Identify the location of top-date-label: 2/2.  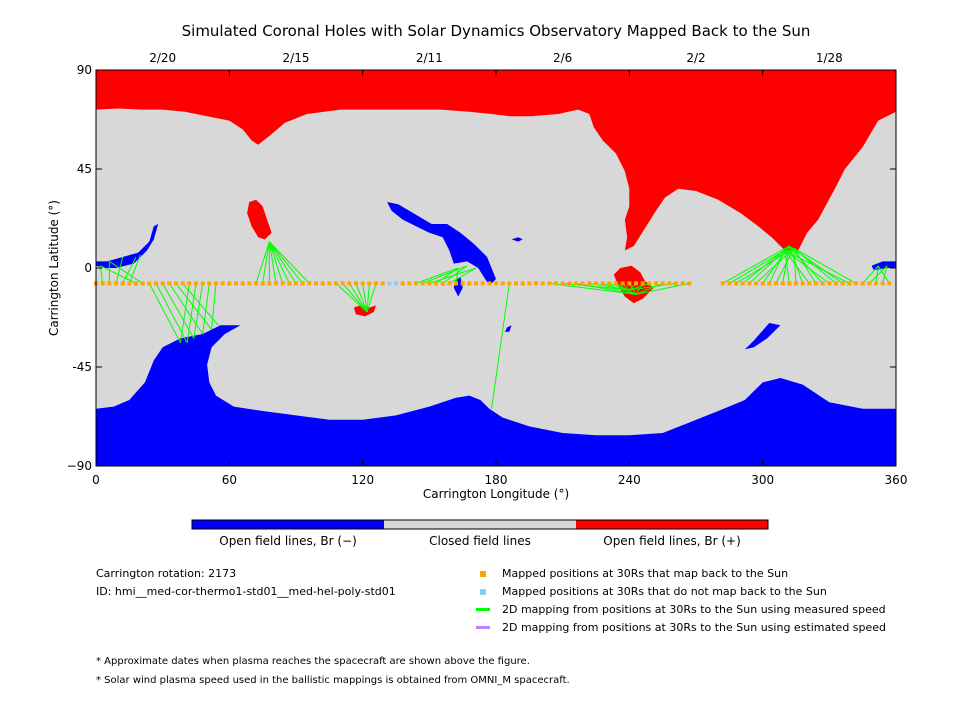
(695, 58).